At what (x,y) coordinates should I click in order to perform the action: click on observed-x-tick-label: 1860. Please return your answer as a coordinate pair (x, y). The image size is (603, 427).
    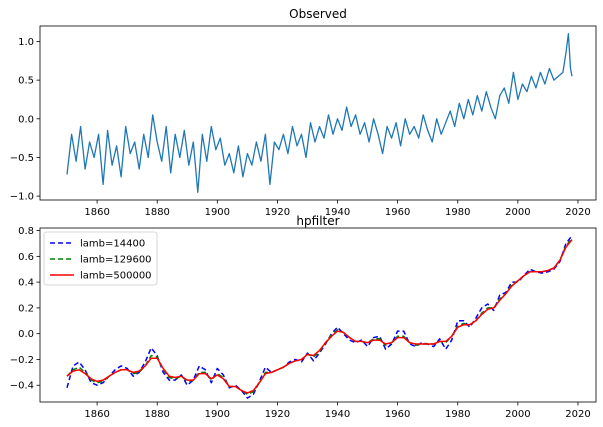
    Looking at the image, I should click on (96, 212).